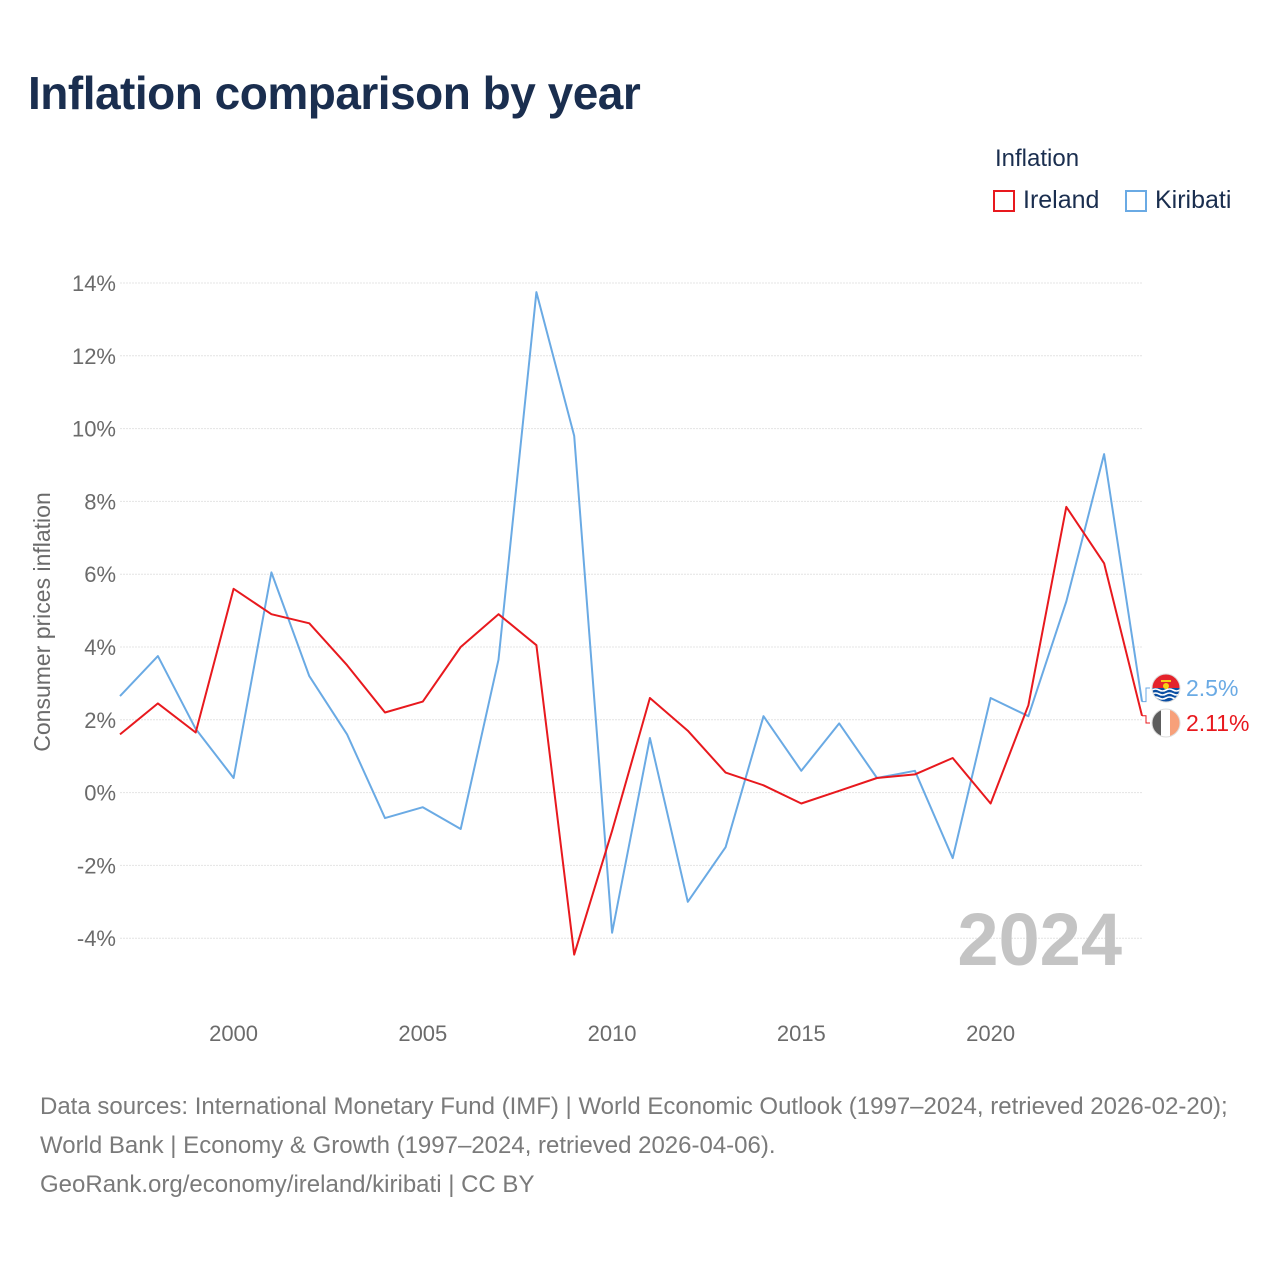  Describe the element at coordinates (100, 501) in the screenshot. I see `y-tick-label: 8%` at that location.